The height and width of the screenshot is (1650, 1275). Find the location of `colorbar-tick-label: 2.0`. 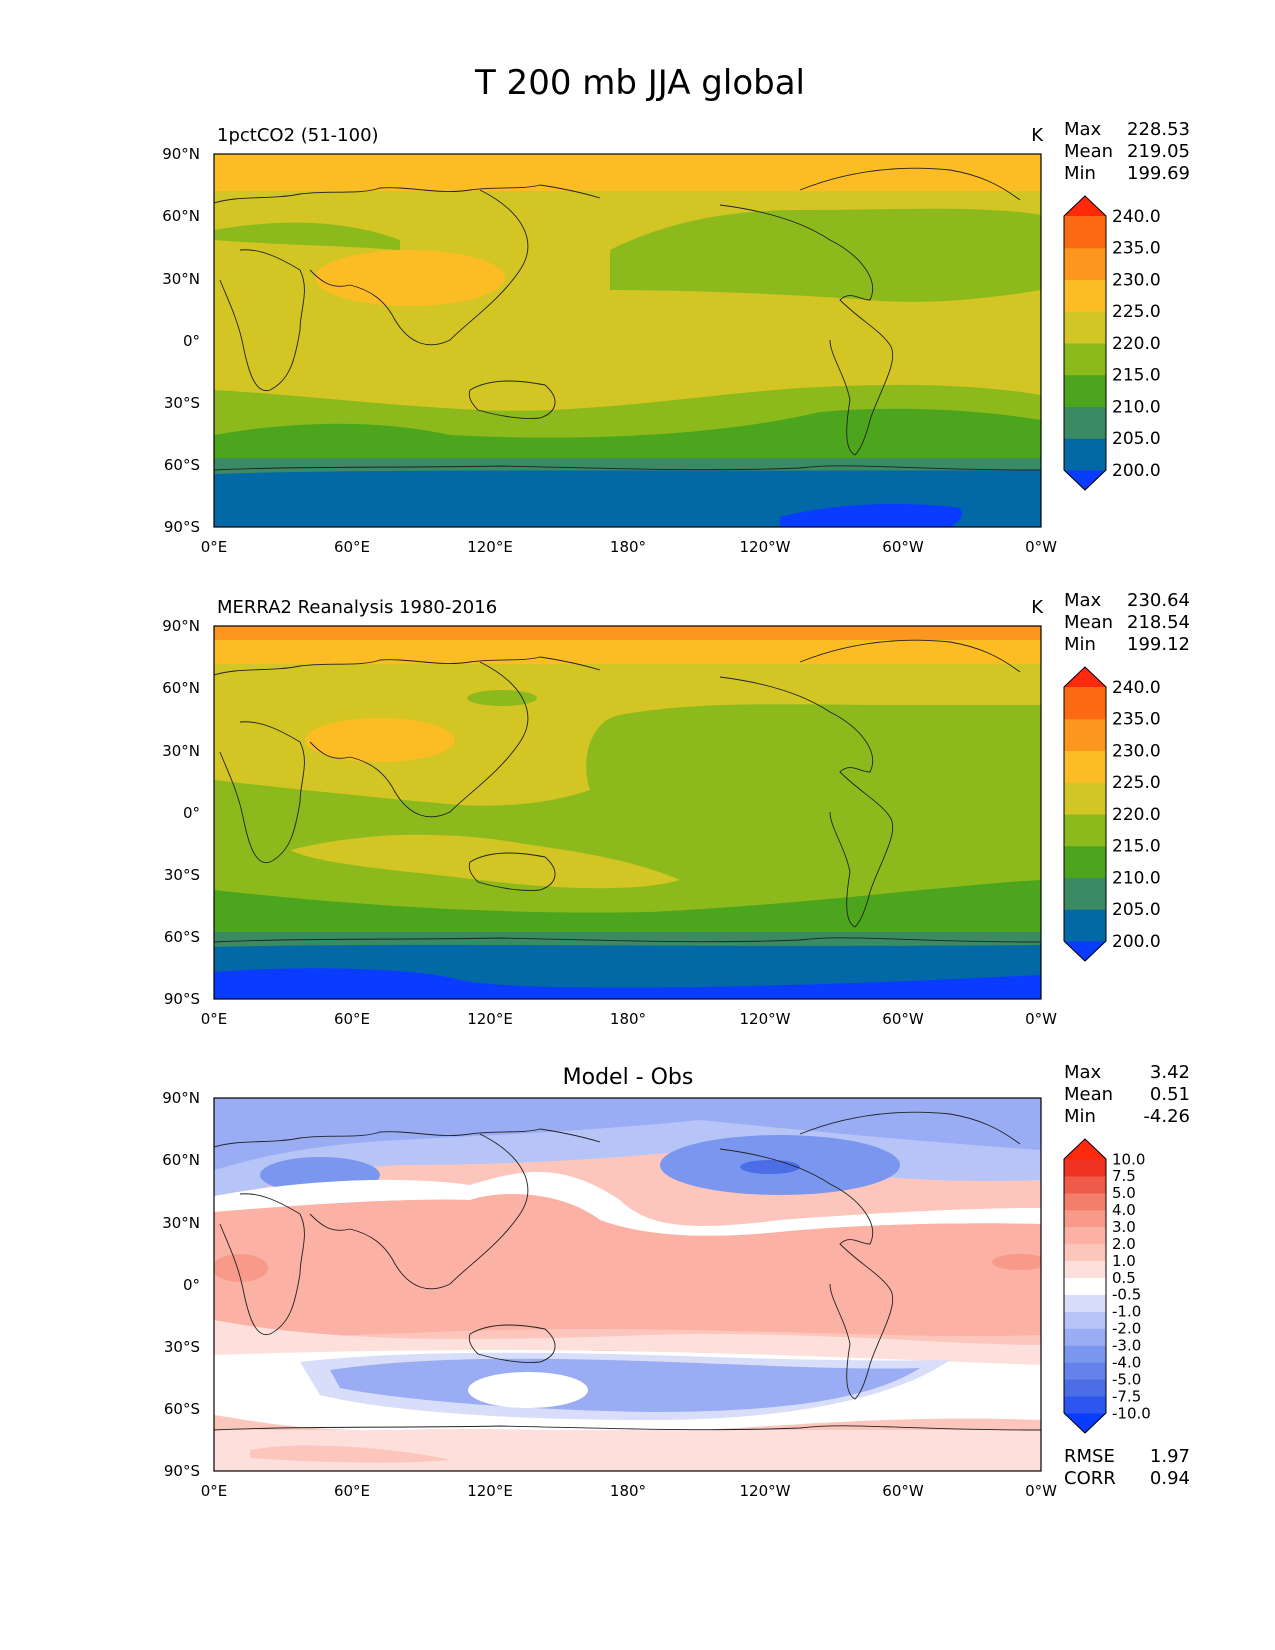

colorbar-tick-label: 2.0 is located at coordinates (1124, 1244).